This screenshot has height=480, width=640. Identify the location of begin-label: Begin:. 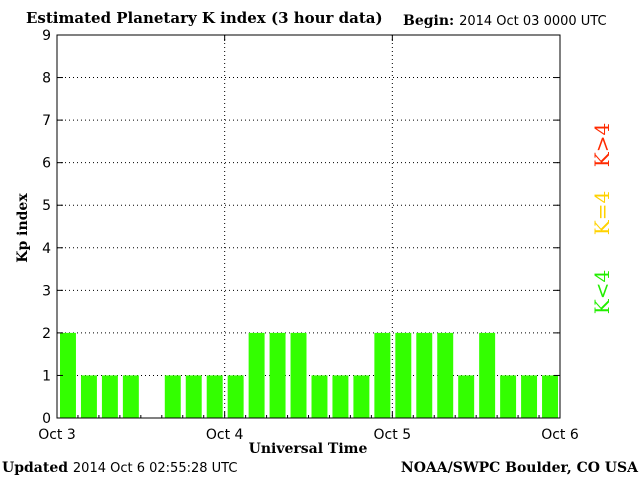
(429, 21).